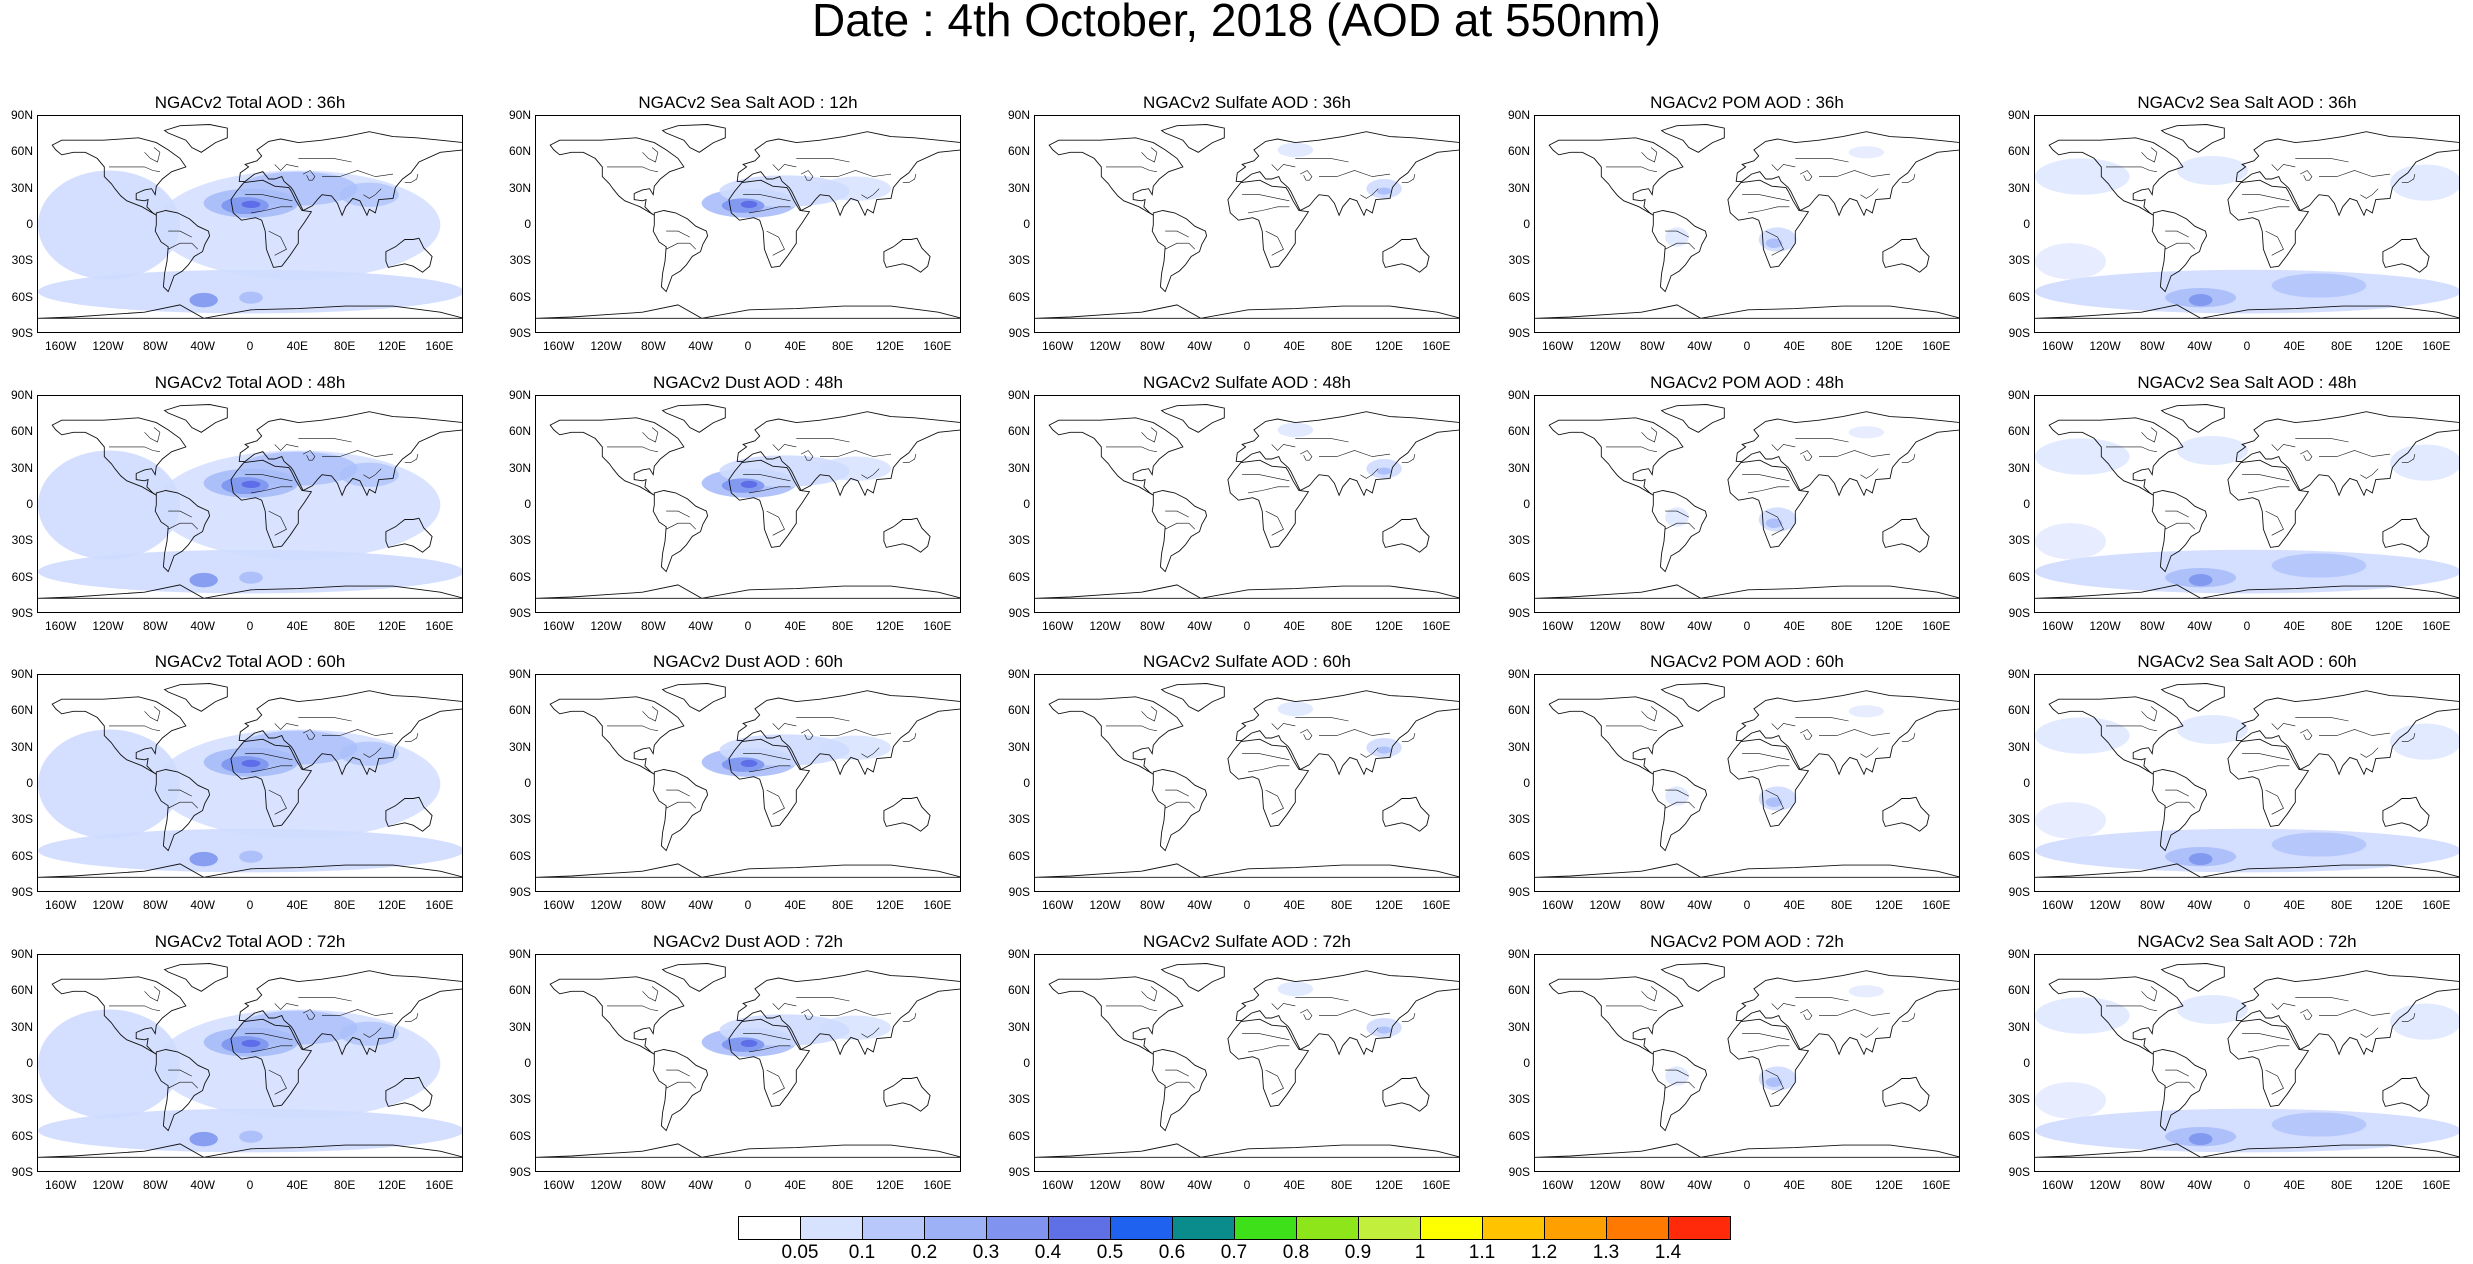 This screenshot has height=1264, width=2473. What do you see at coordinates (519, 990) in the screenshot?
I see `lat-tick-label: 60N` at bounding box center [519, 990].